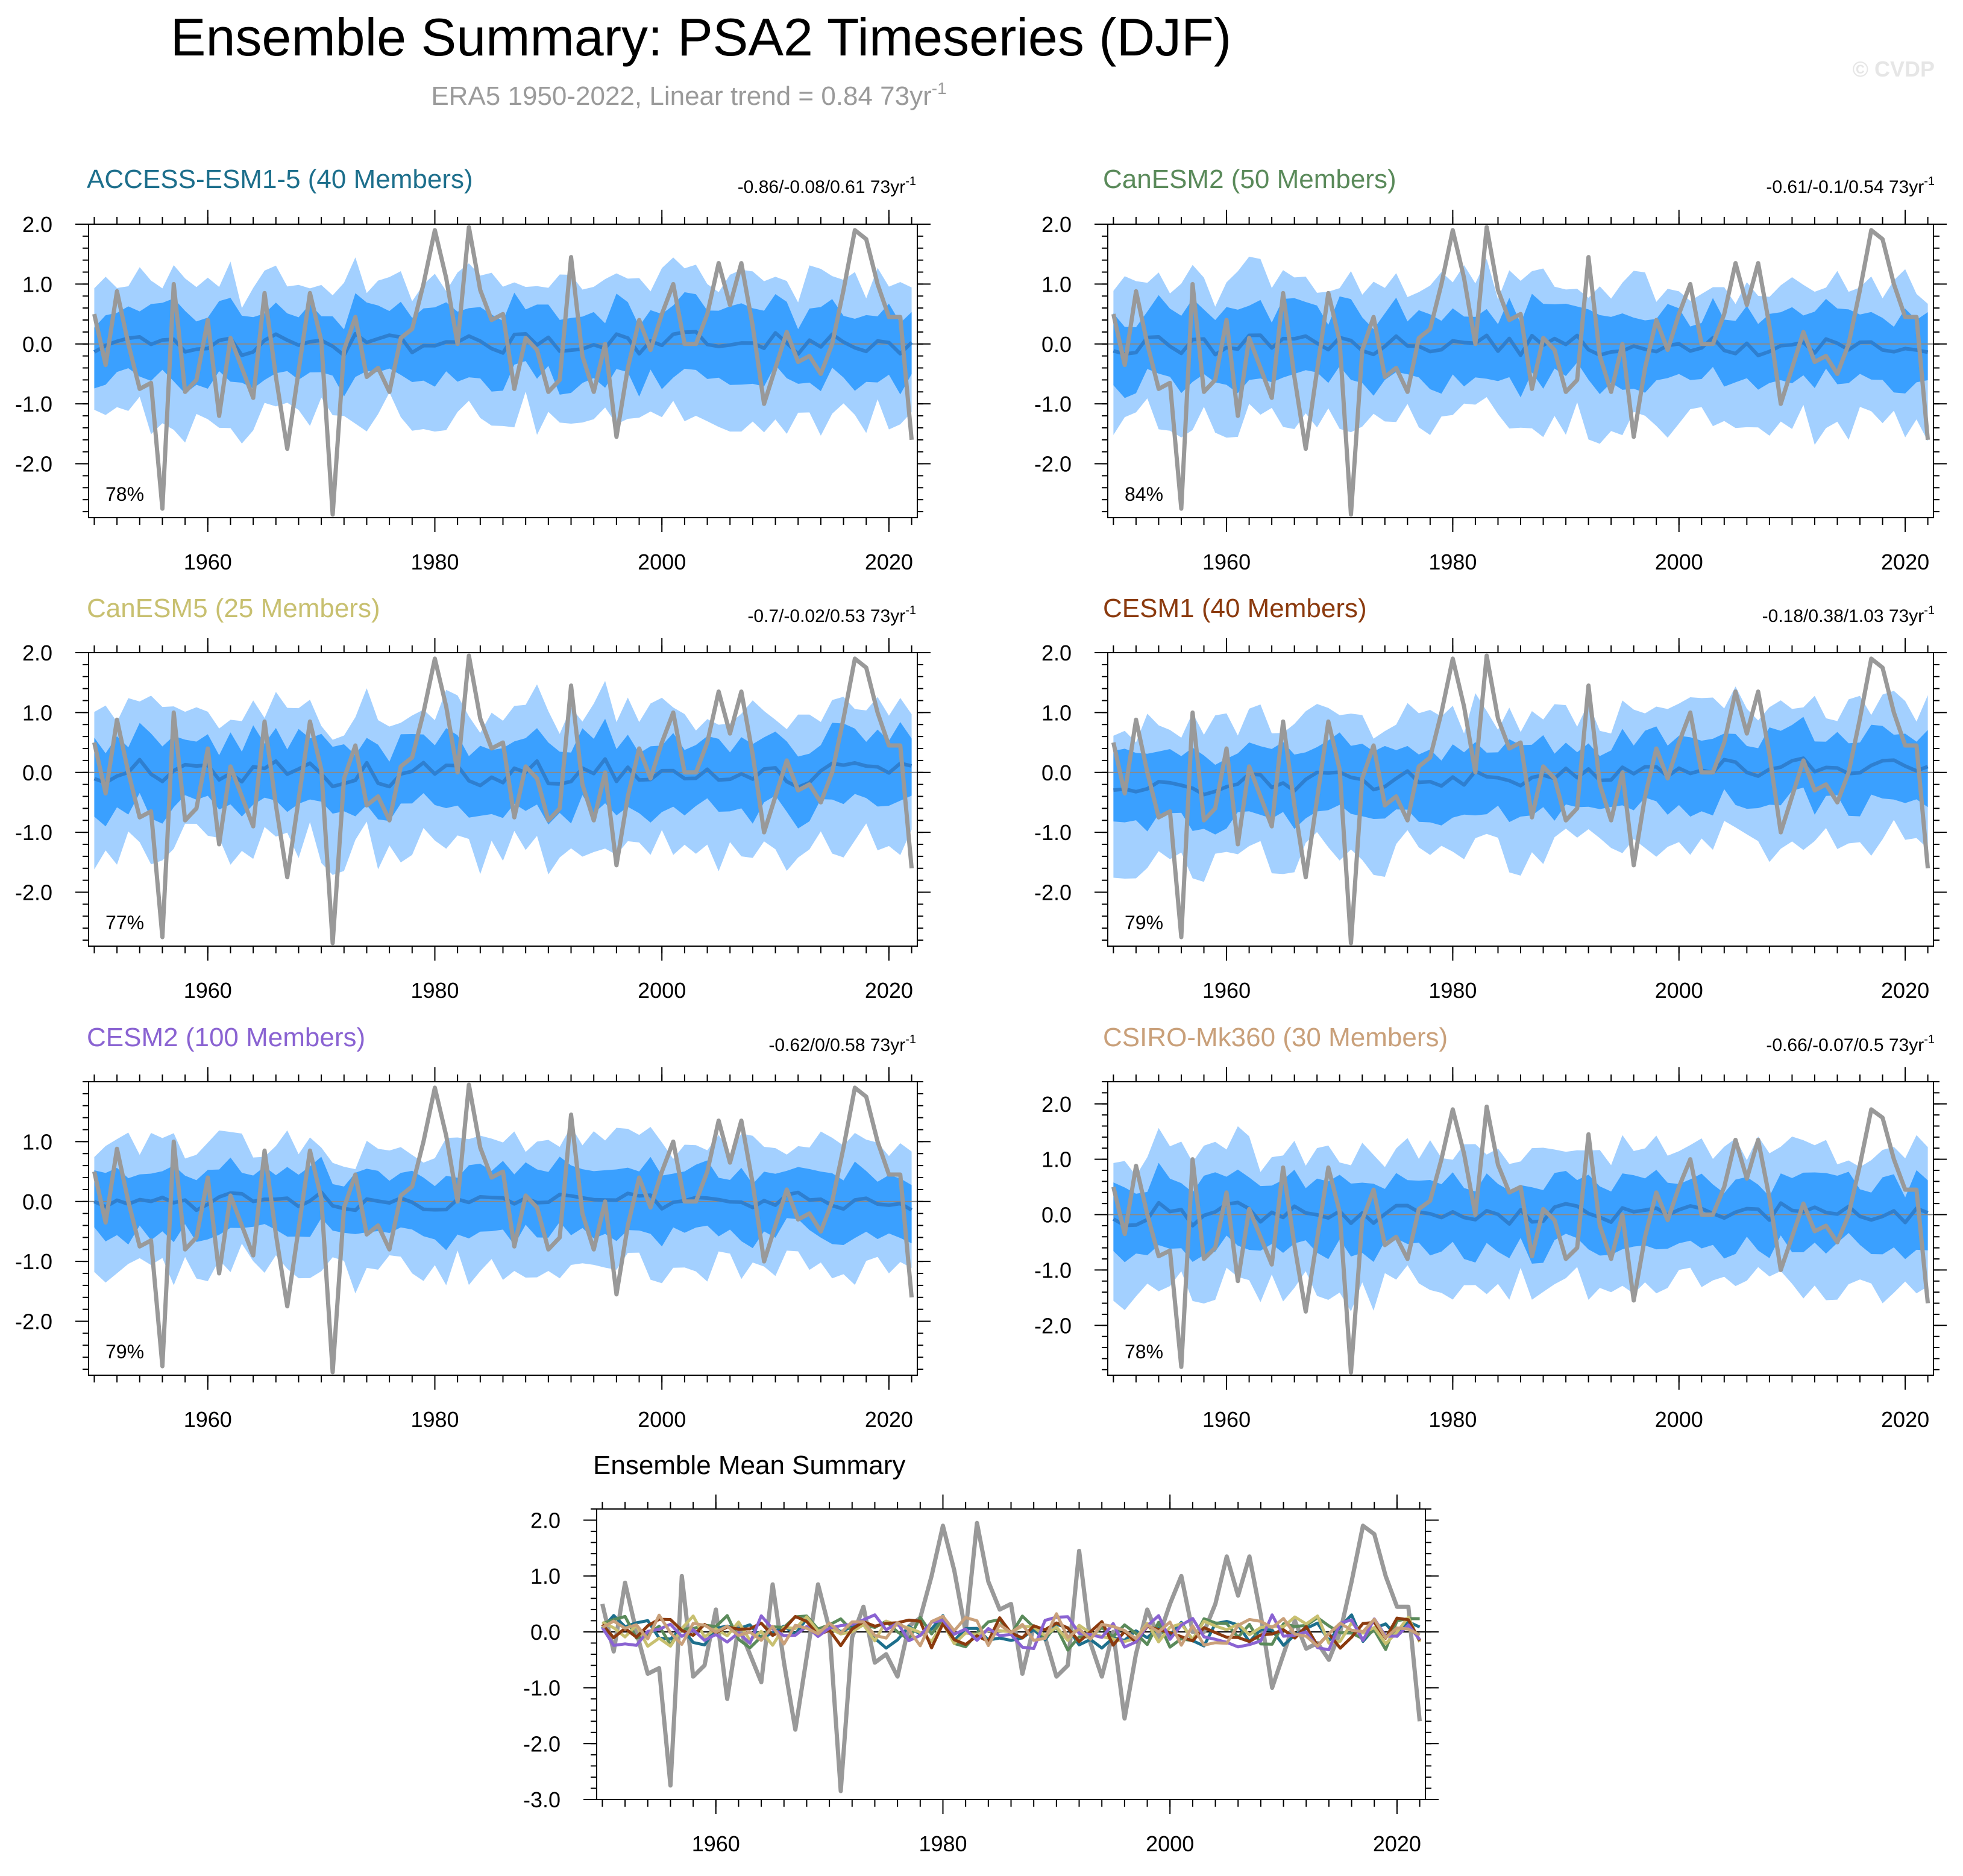 Image resolution: width=1963 pixels, height=1876 pixels. I want to click on trend-value: -0.86/-0.08/0.61 73yr, so click(822, 187).